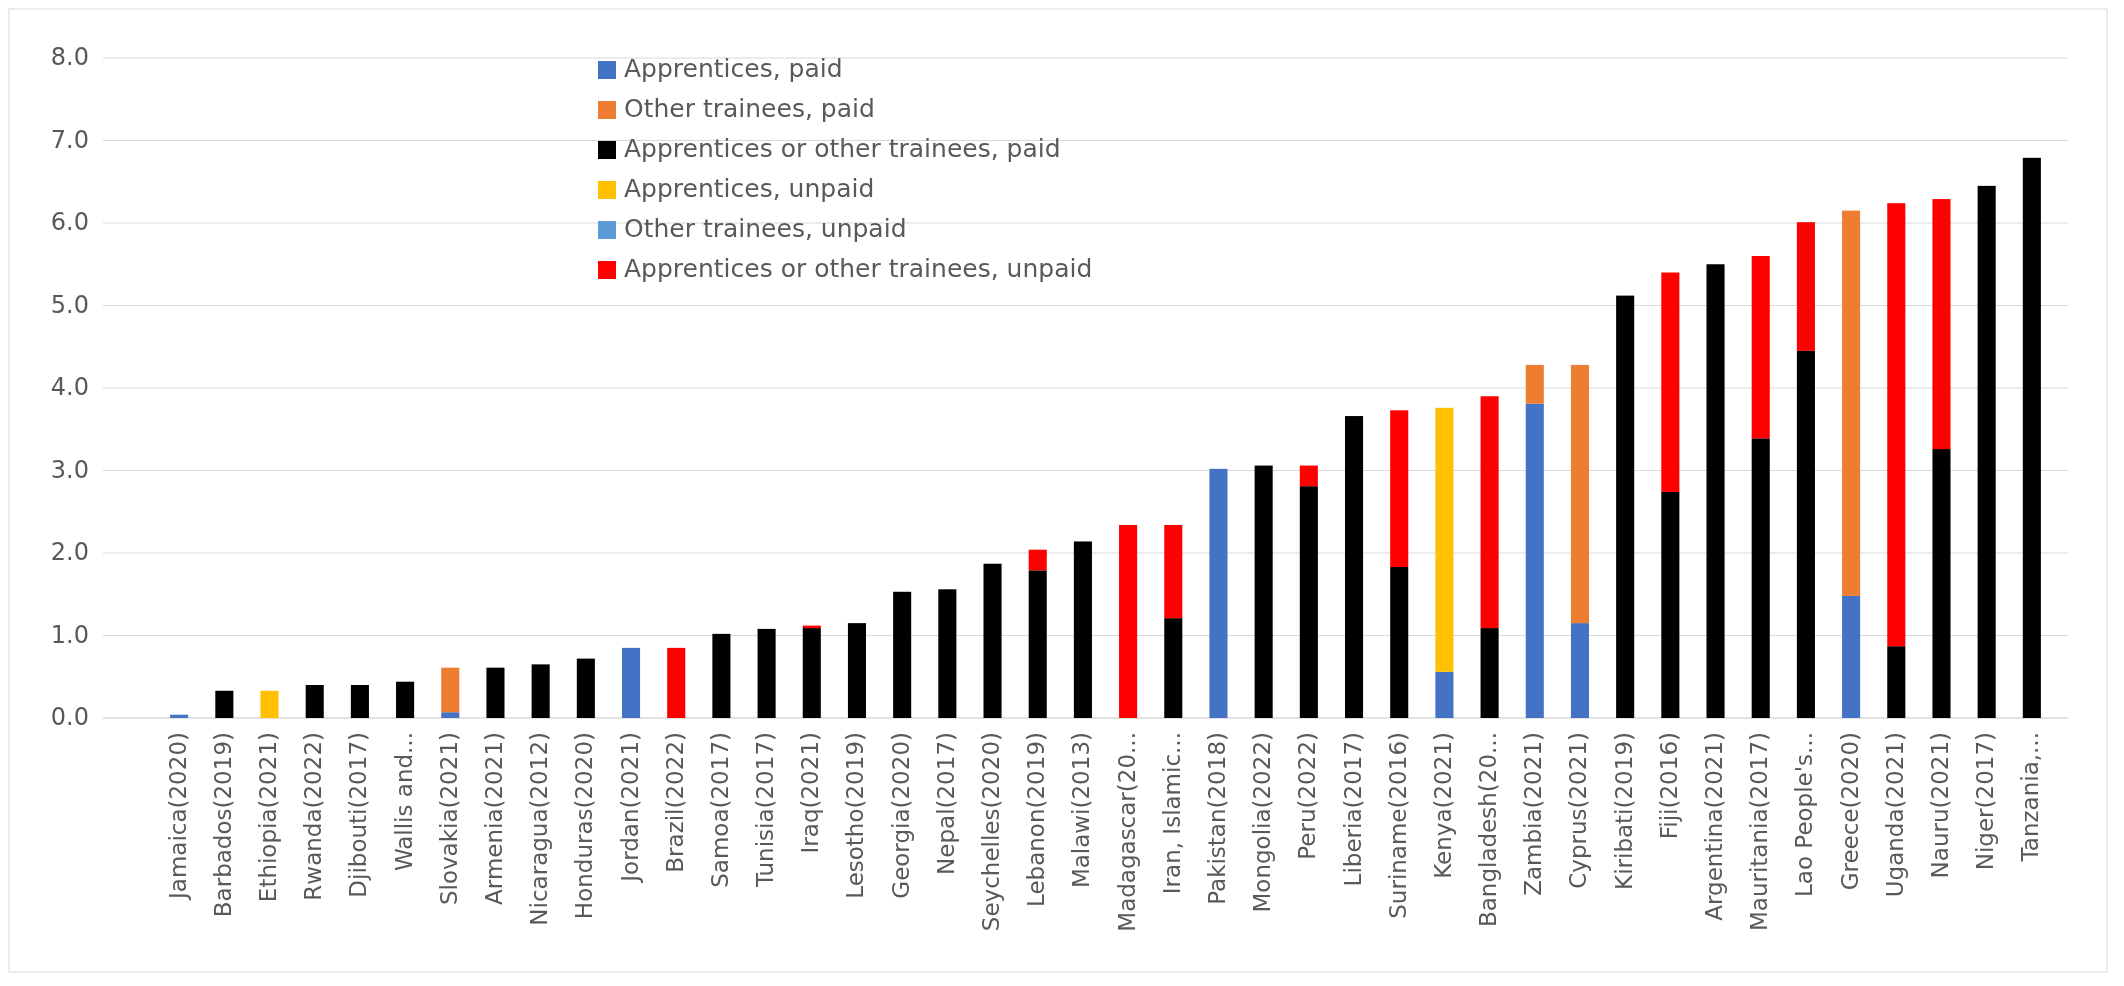 The height and width of the screenshot is (986, 2124). Describe the element at coordinates (1849, 811) in the screenshot. I see `x-tick-label: Greece(2020)` at that location.